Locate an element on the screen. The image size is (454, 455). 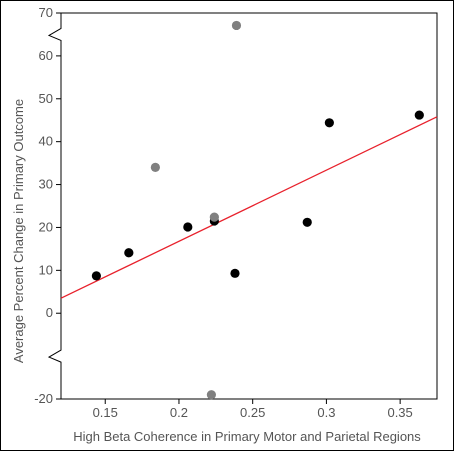
y-tick-label: 30 is located at coordinates (46, 184).